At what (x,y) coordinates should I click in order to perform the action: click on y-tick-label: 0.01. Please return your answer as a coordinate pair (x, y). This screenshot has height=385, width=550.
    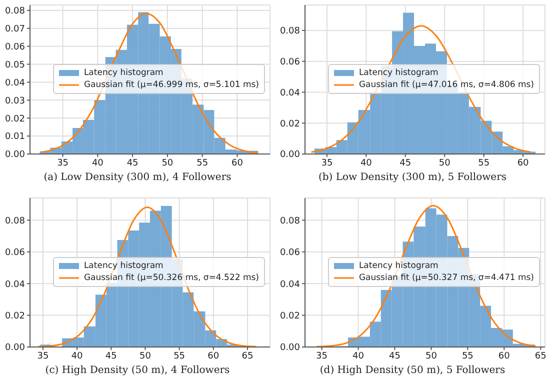
    Looking at the image, I should click on (14, 137).